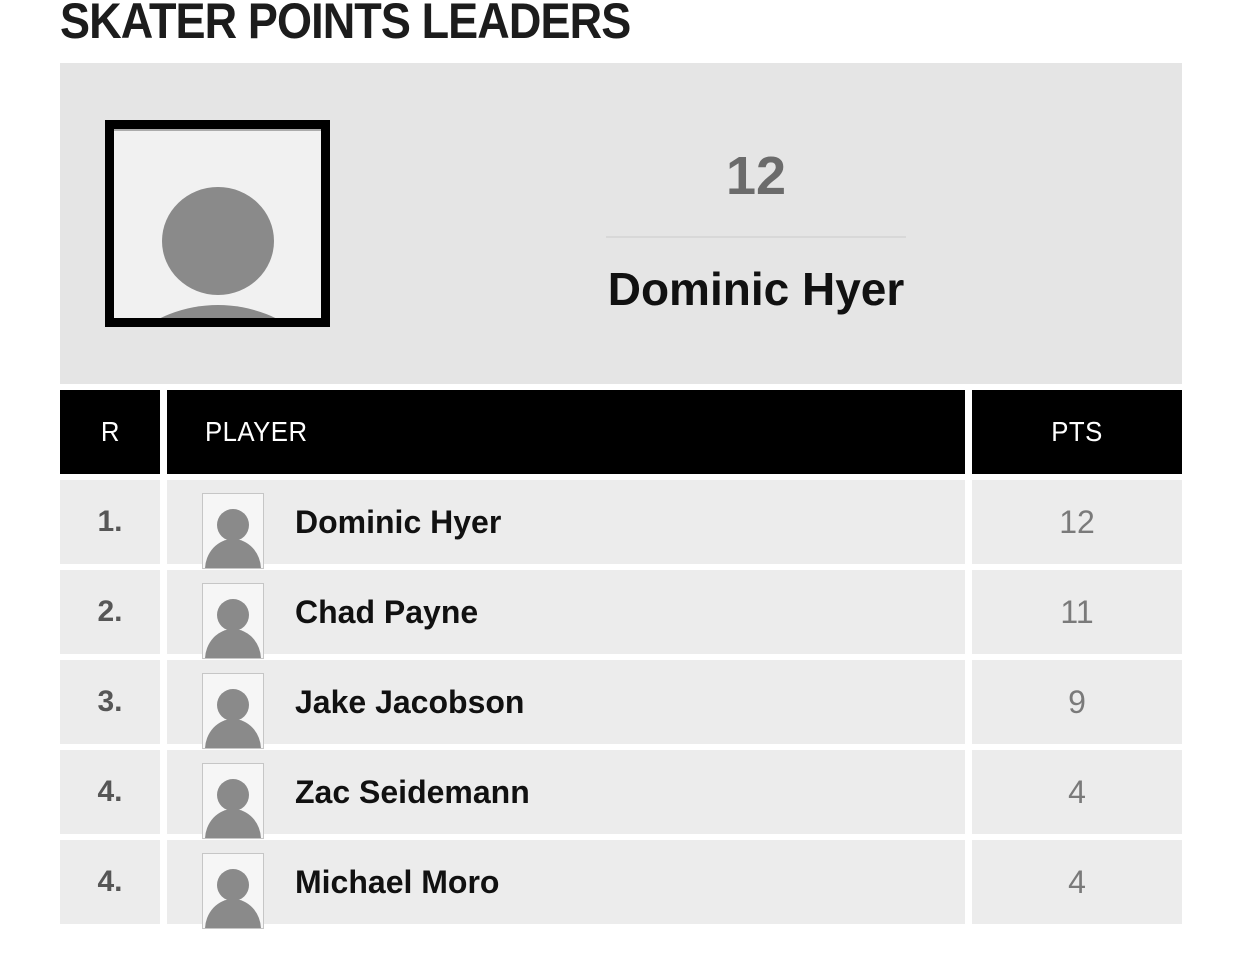 This screenshot has width=1242, height=971. I want to click on header-cell-points: PTS, so click(1077, 432).